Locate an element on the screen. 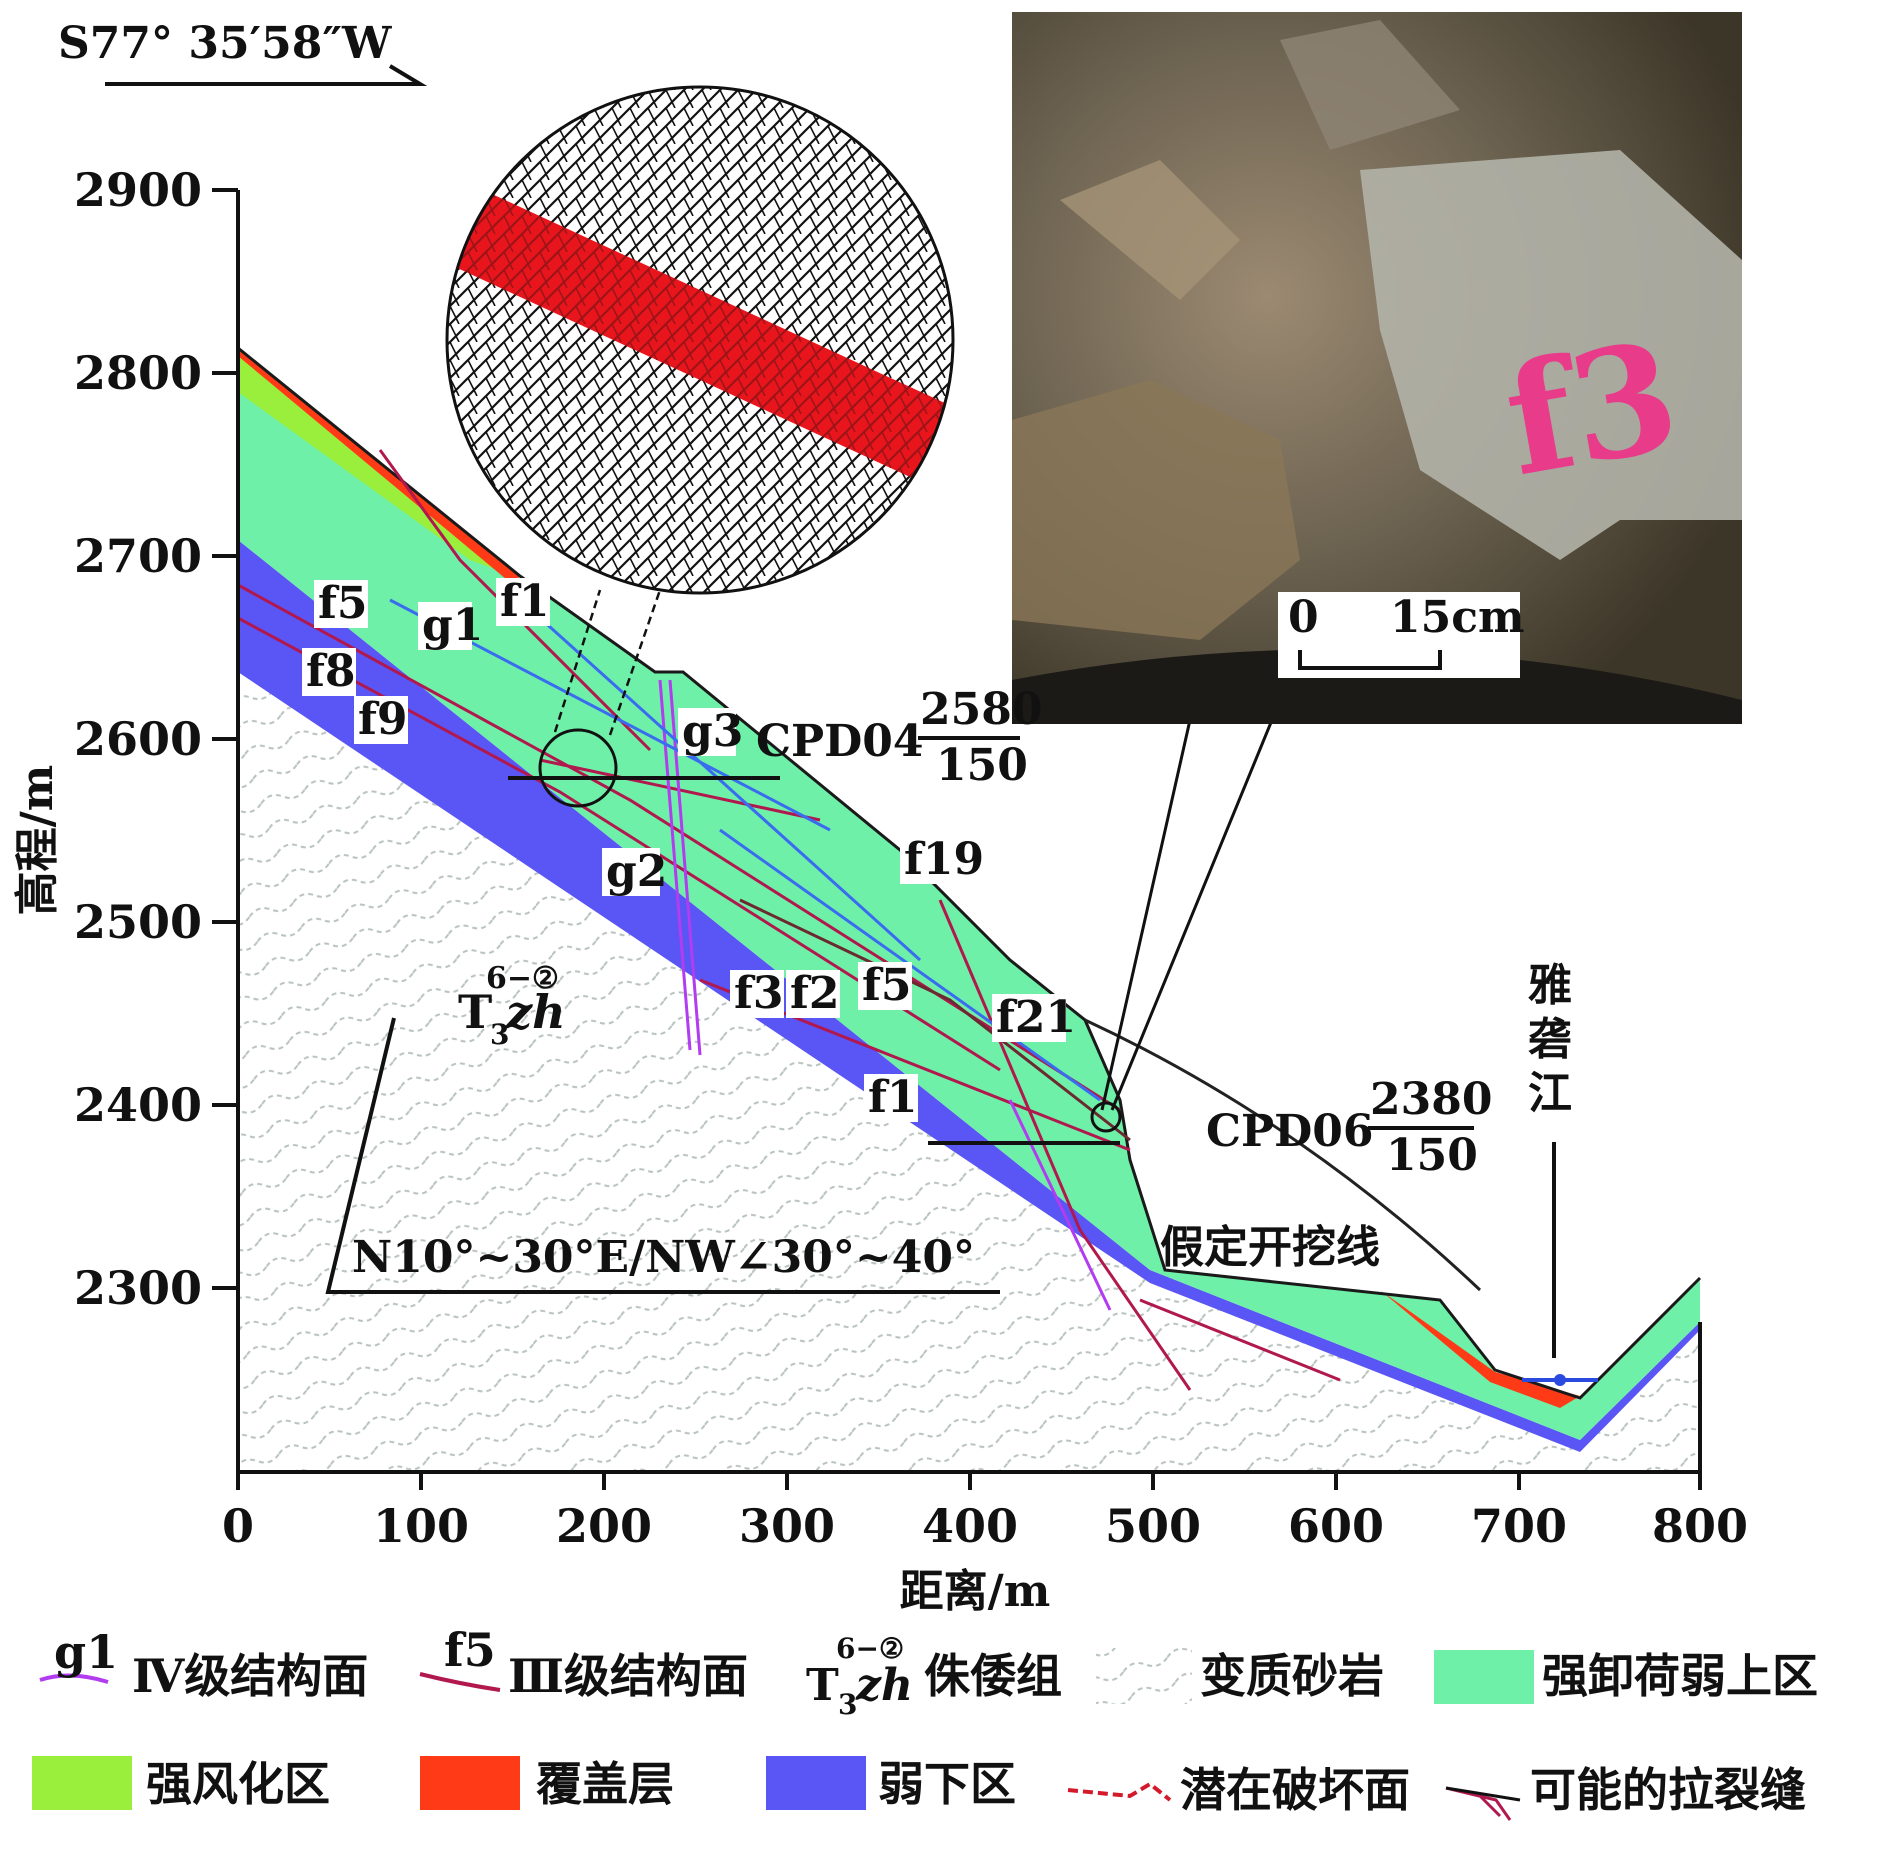 Image resolution: width=1889 pixels, height=1858 pixels. label-f5-lower: f5 is located at coordinates (887, 985).